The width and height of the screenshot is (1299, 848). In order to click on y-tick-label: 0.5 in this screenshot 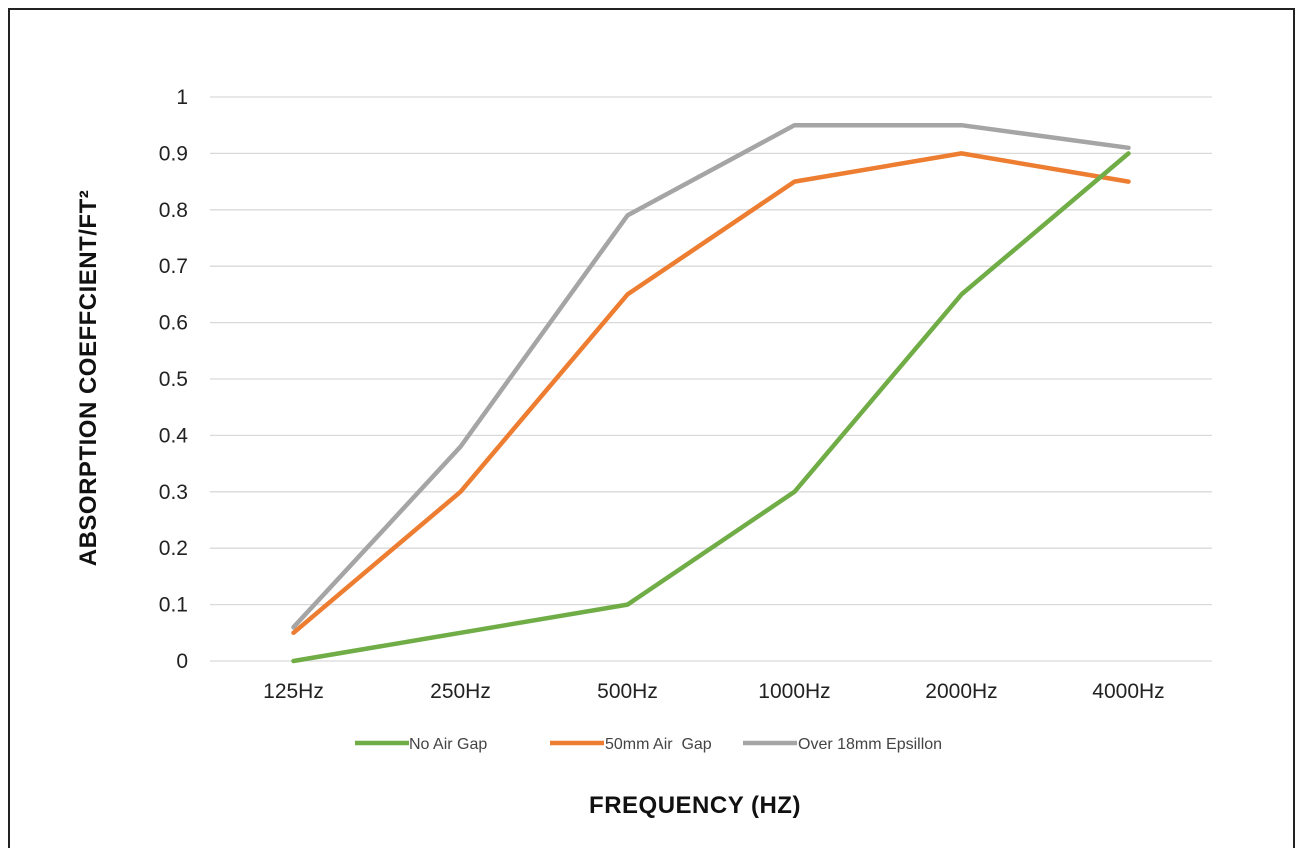, I will do `click(173, 379)`.